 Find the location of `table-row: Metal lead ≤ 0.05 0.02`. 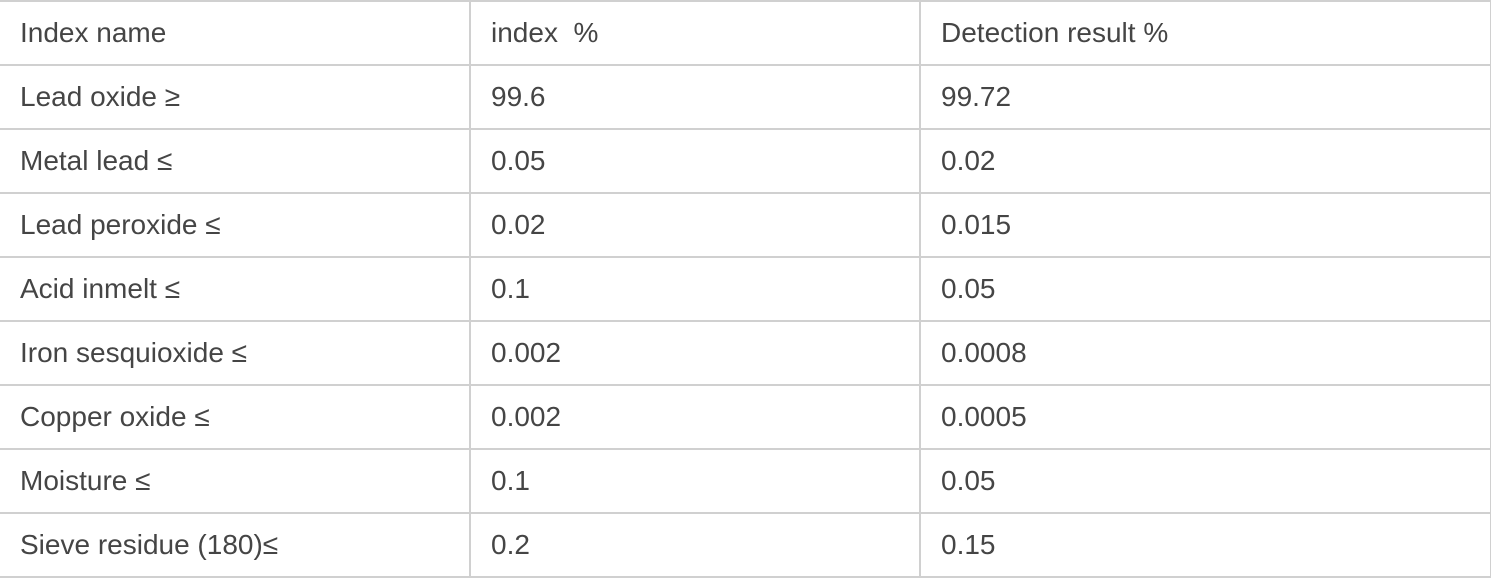

table-row: Metal lead ≤ 0.05 0.02 is located at coordinates (745, 161).